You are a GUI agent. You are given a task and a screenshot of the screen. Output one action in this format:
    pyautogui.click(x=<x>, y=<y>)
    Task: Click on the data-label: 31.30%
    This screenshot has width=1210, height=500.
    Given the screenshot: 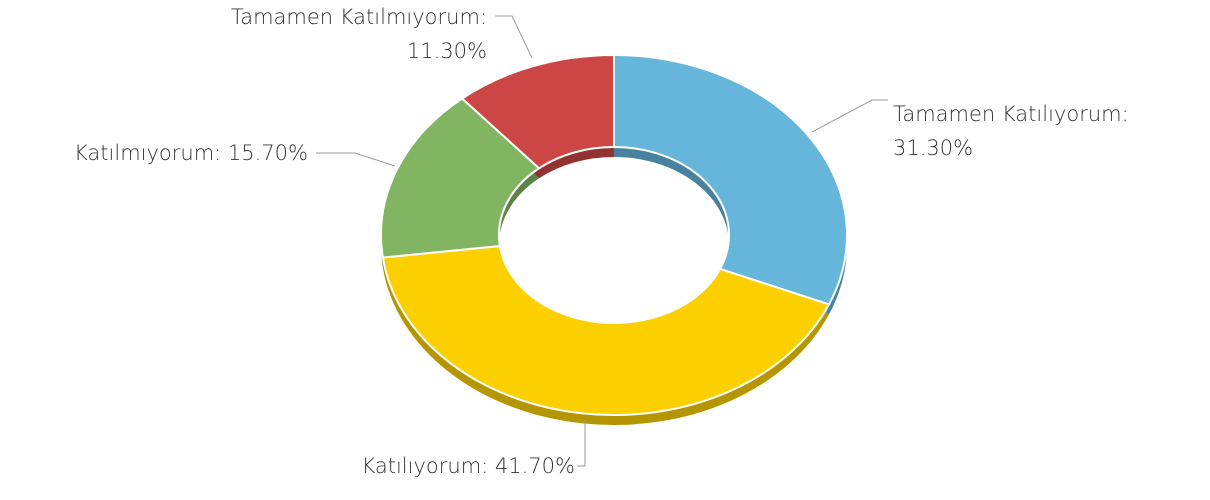 What is the action you would take?
    pyautogui.click(x=933, y=148)
    